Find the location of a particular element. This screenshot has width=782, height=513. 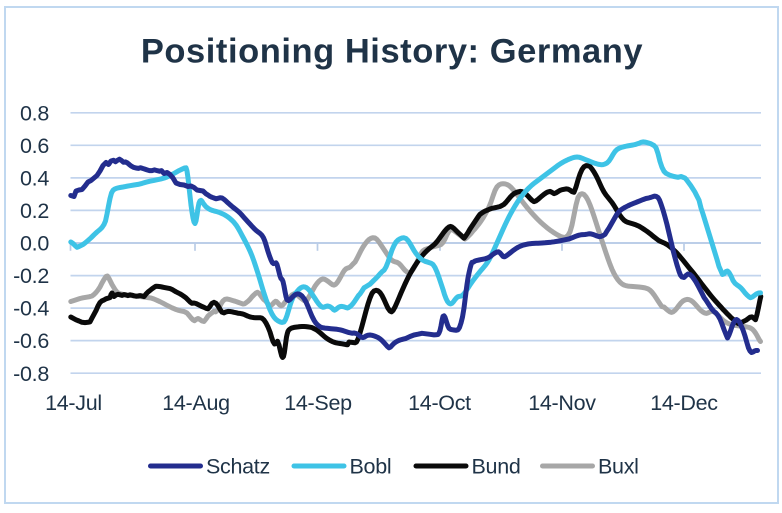

svg-text: 0.4 is located at coordinates (34, 179).